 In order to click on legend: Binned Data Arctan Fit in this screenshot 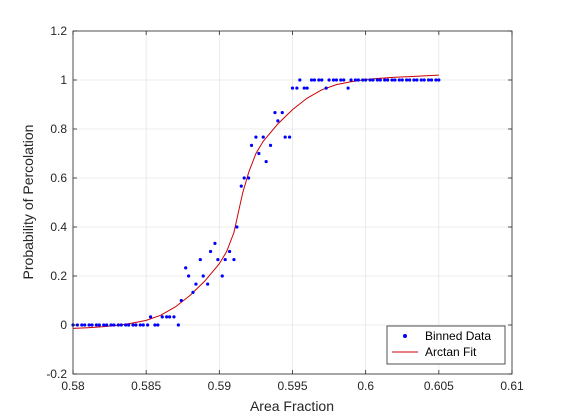, I will do `click(446, 345)`.